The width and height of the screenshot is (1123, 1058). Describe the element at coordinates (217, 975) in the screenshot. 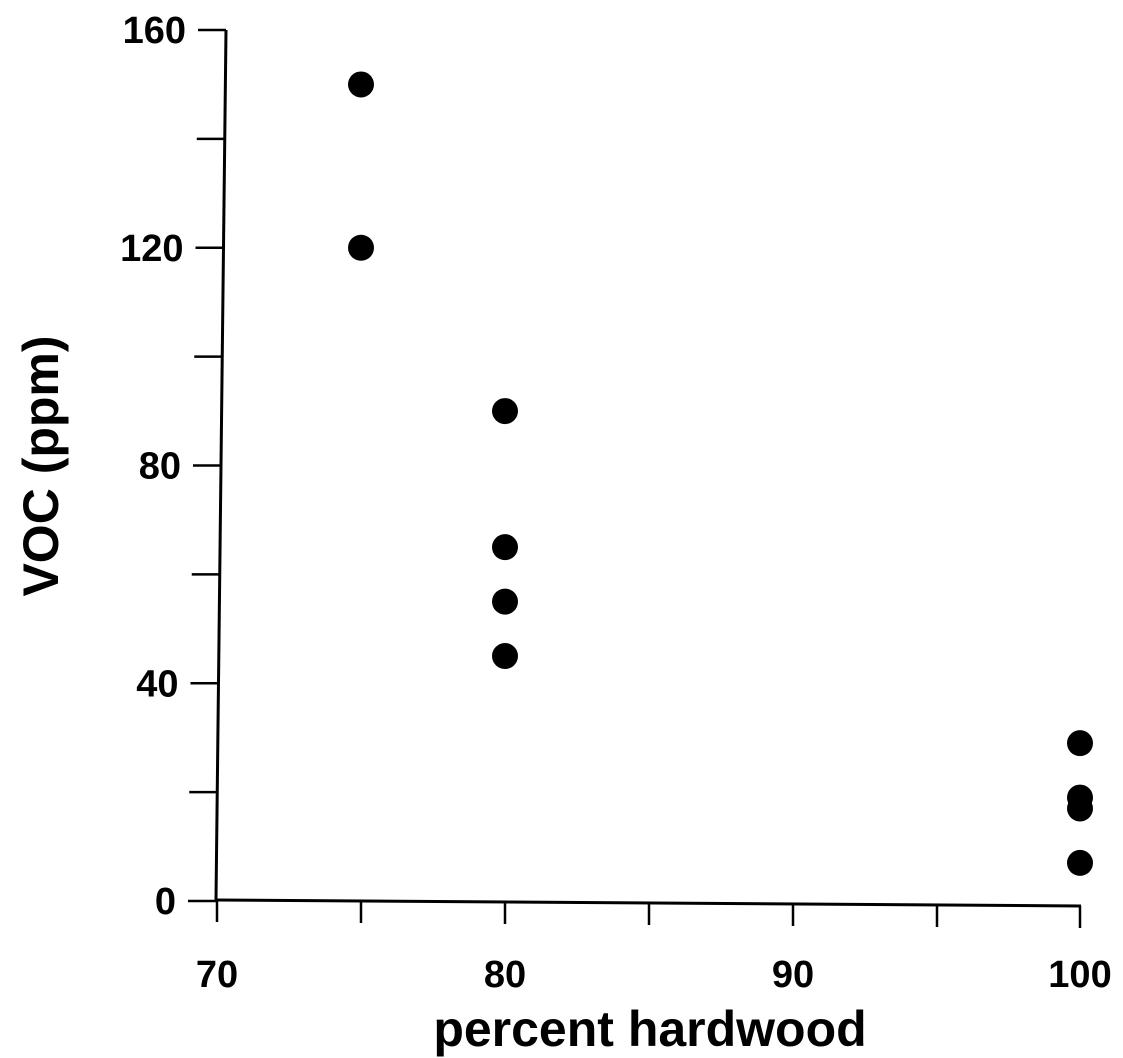

I see `x-tick-label: 70` at that location.